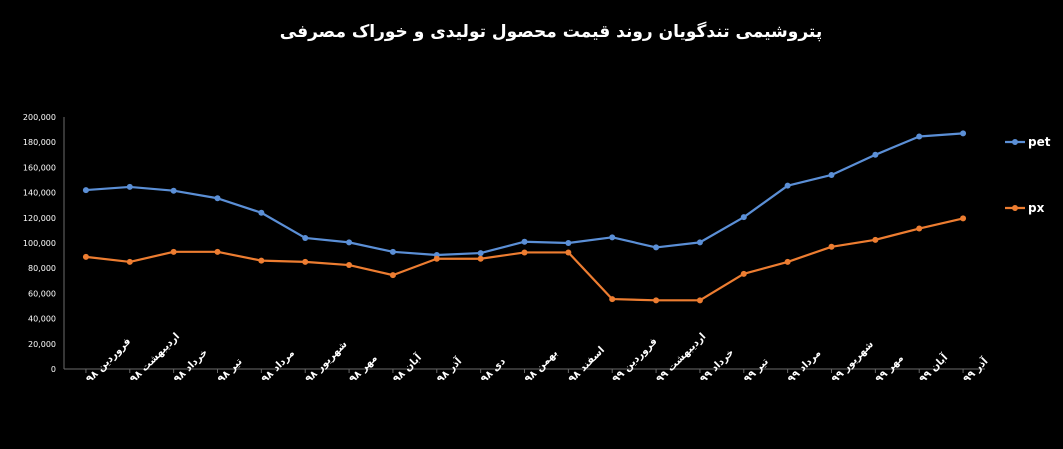 The height and width of the screenshot is (449, 1063). I want to click on y-tick-label: 100,000, so click(39, 243).